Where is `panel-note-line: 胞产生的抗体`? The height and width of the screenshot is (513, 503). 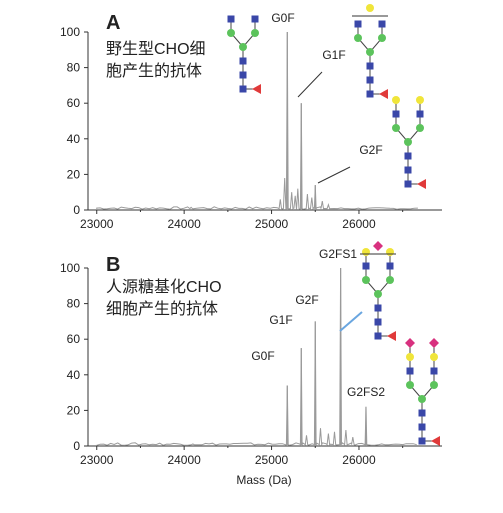 panel-note-line: 胞产生的抗体 is located at coordinates (154, 71).